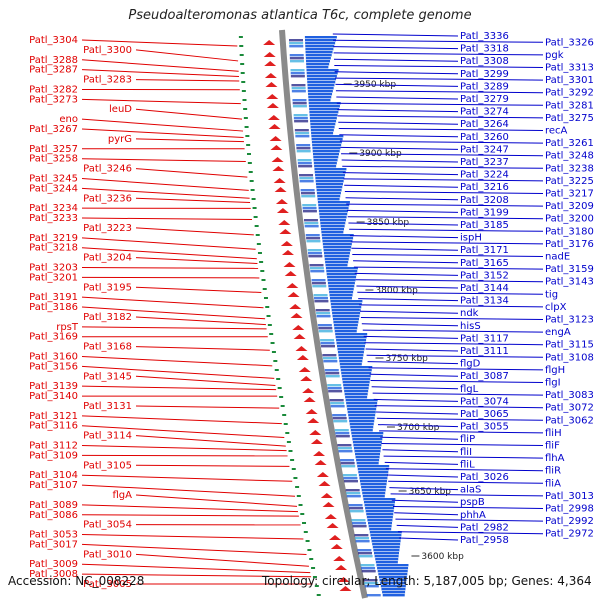  Describe the element at coordinates (470, 326) in the screenshot. I see `right-gene-label: hisS` at that location.